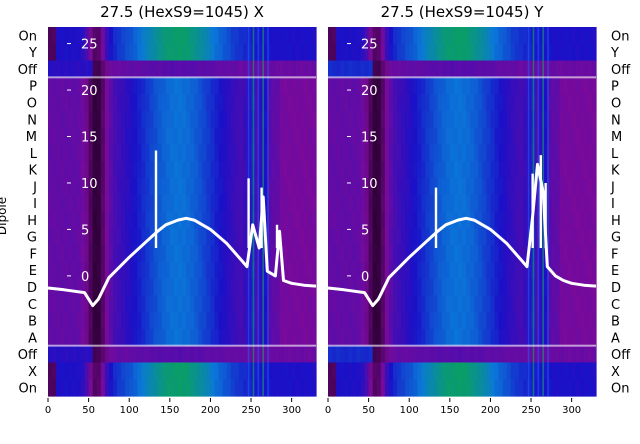 This screenshot has width=640, height=444. Describe the element at coordinates (621, 355) in the screenshot. I see `row-label: Off` at that location.